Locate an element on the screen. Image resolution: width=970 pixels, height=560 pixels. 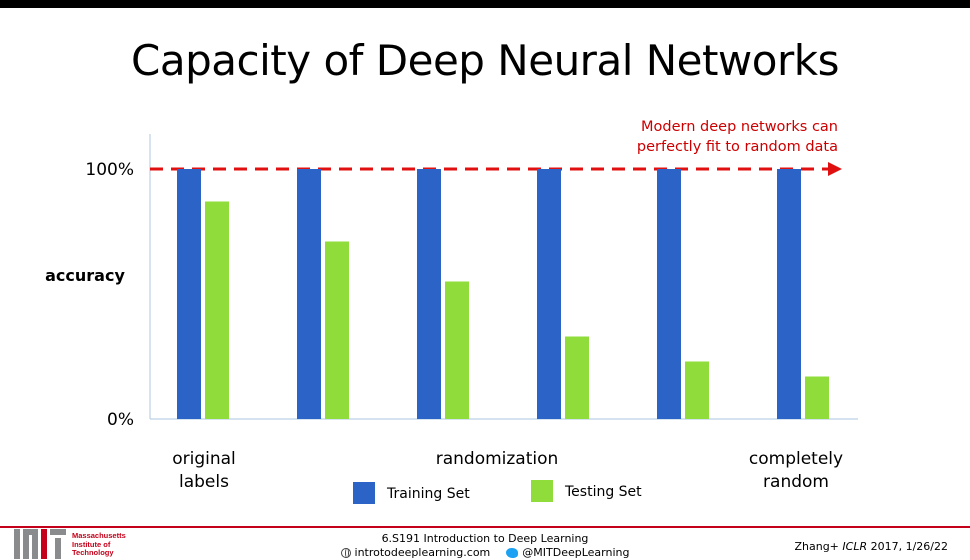
y-tick-label: 100% is located at coordinates (109, 170).